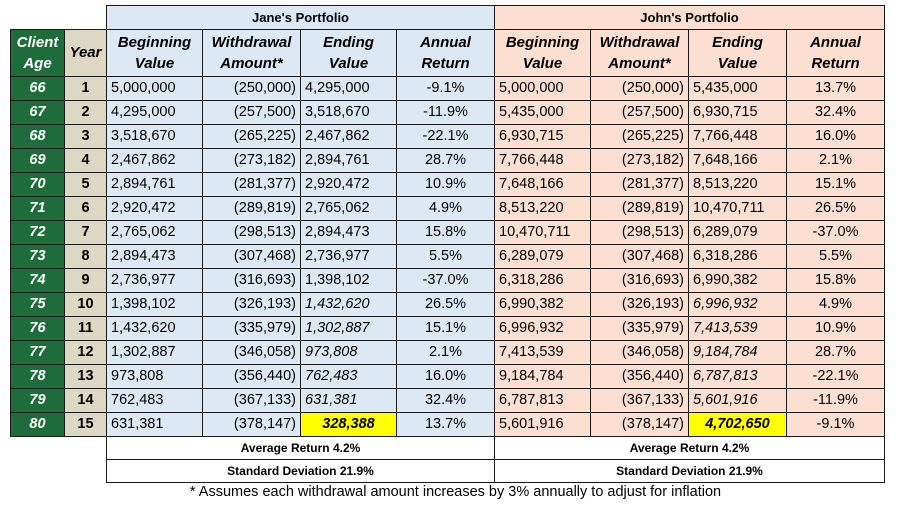  I want to click on year-cell: 5, so click(85, 184).